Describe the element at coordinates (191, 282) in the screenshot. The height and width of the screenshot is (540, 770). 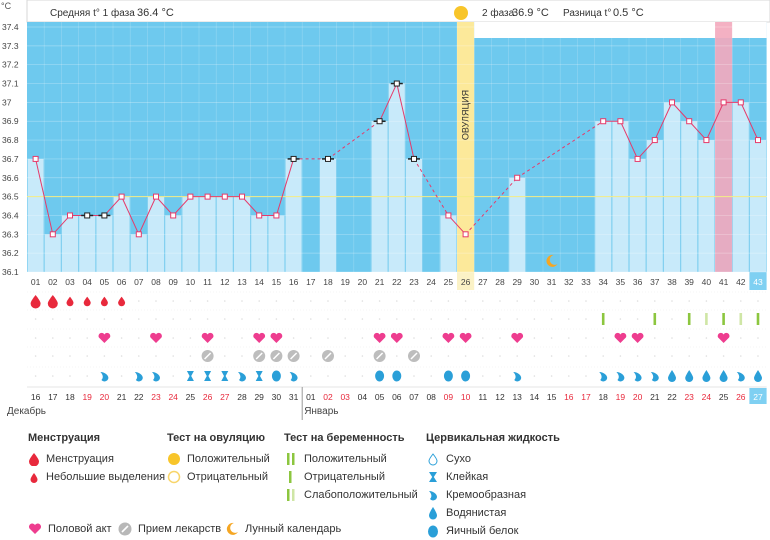
I see `x-tick-label: 10` at that location.